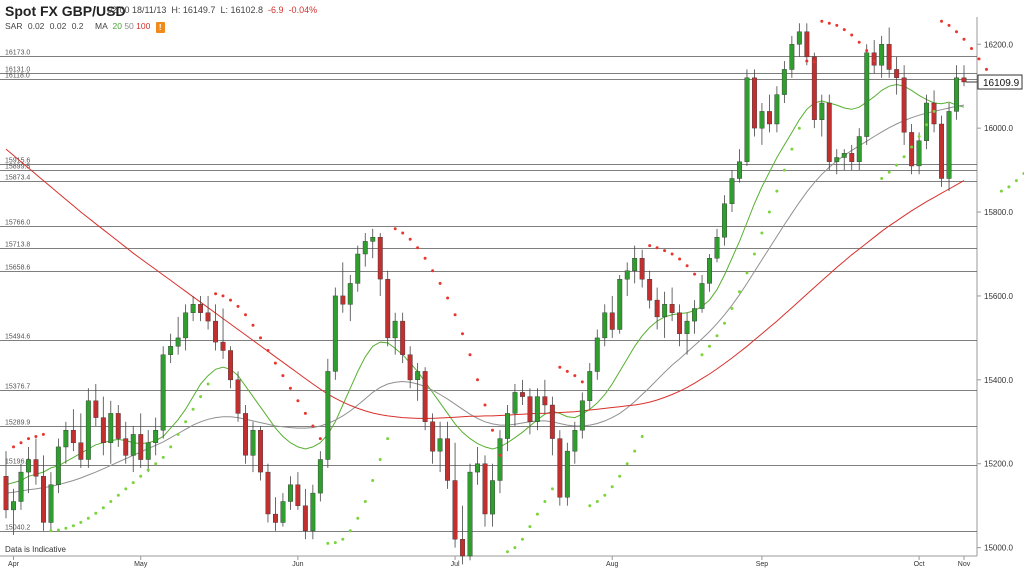 Image resolution: width=1024 pixels, height=571 pixels. I want to click on x-tick-label: May, so click(141, 564).